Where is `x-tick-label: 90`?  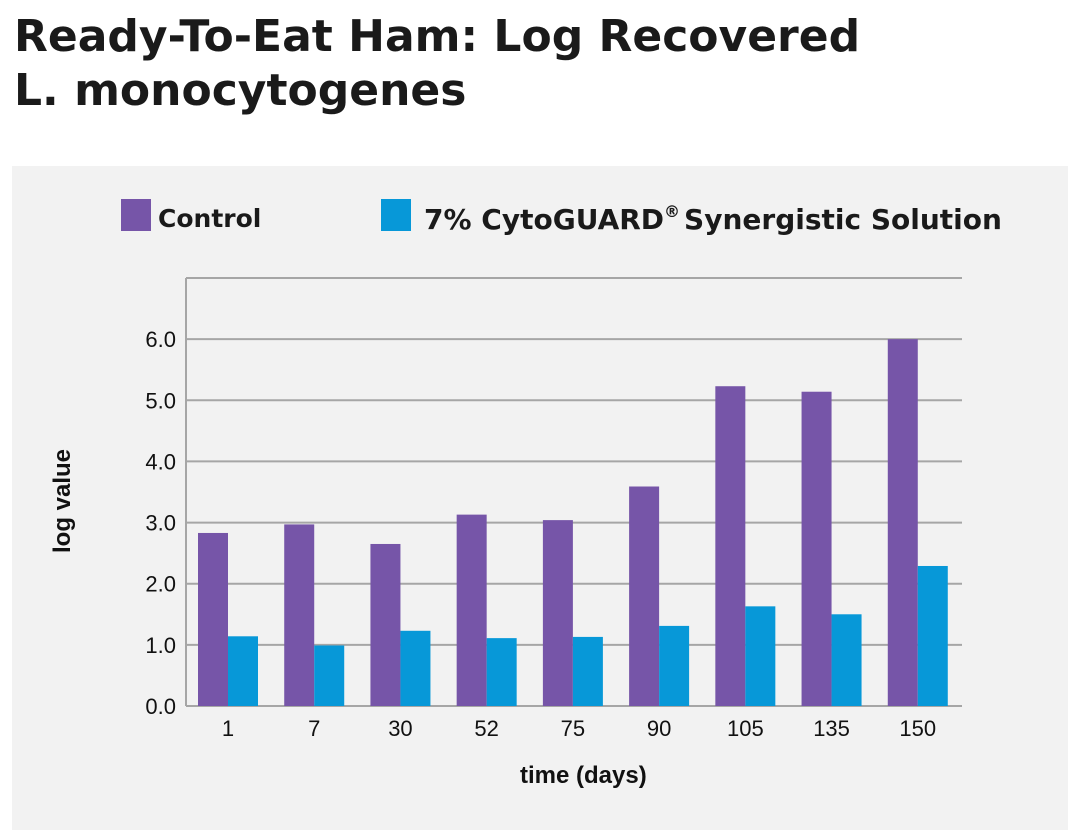
x-tick-label: 90 is located at coordinates (659, 728).